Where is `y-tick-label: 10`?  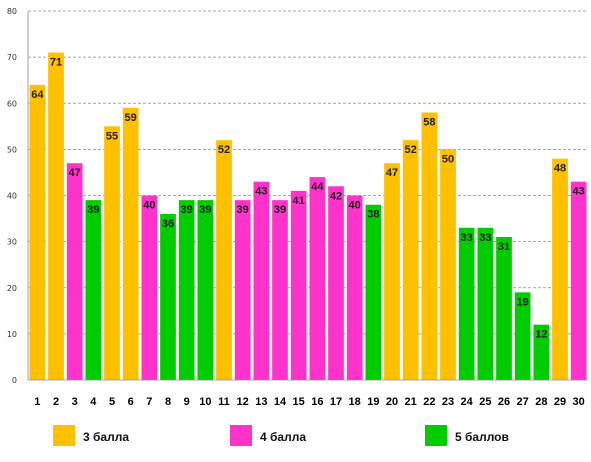
y-tick-label: 10 is located at coordinates (12, 334).